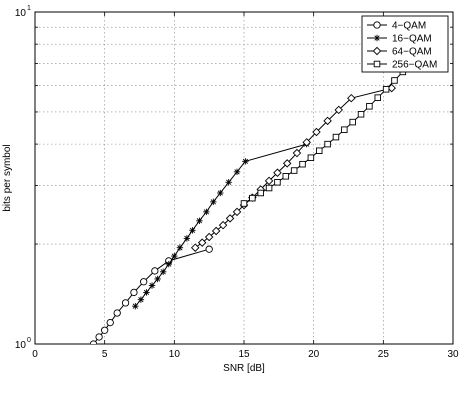 The width and height of the screenshot is (474, 402). Describe the element at coordinates (35, 354) in the screenshot. I see `x-tick-label: 0` at that location.